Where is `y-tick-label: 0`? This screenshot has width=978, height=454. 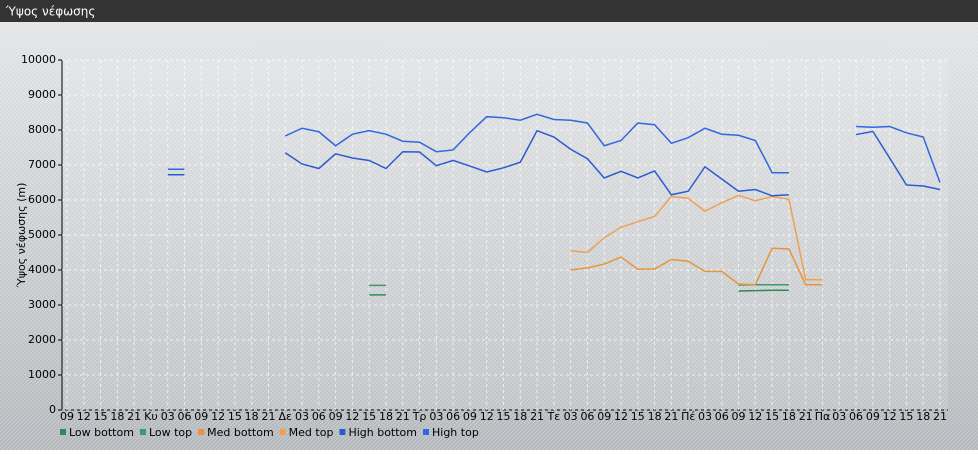
y-tick-label: 0 is located at coordinates (52, 409).